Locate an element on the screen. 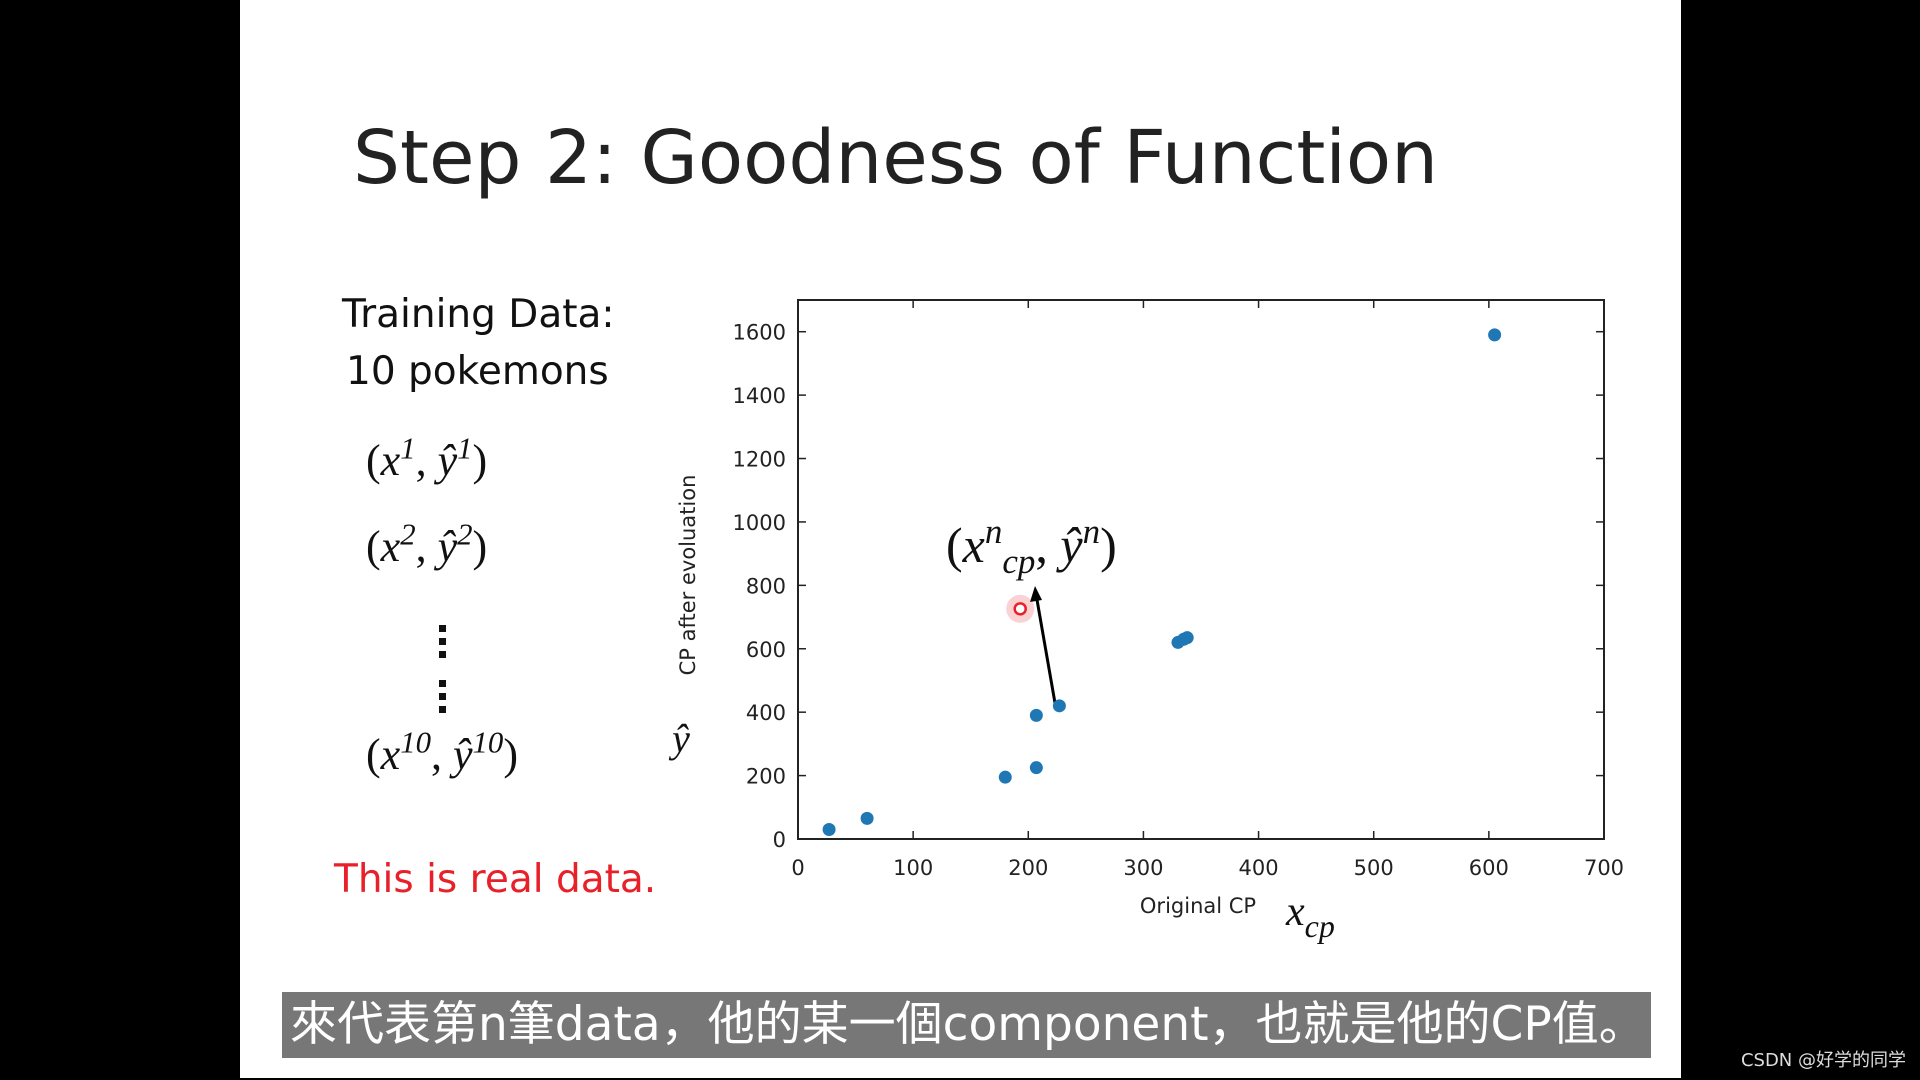 This screenshot has width=1920, height=1080. math-sup2: 2 is located at coordinates (464, 534).